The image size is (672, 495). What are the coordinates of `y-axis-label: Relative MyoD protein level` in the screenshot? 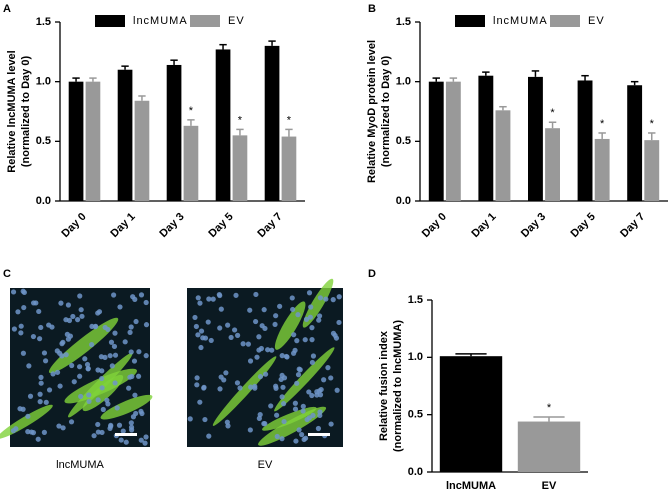 It's located at (372, 111).